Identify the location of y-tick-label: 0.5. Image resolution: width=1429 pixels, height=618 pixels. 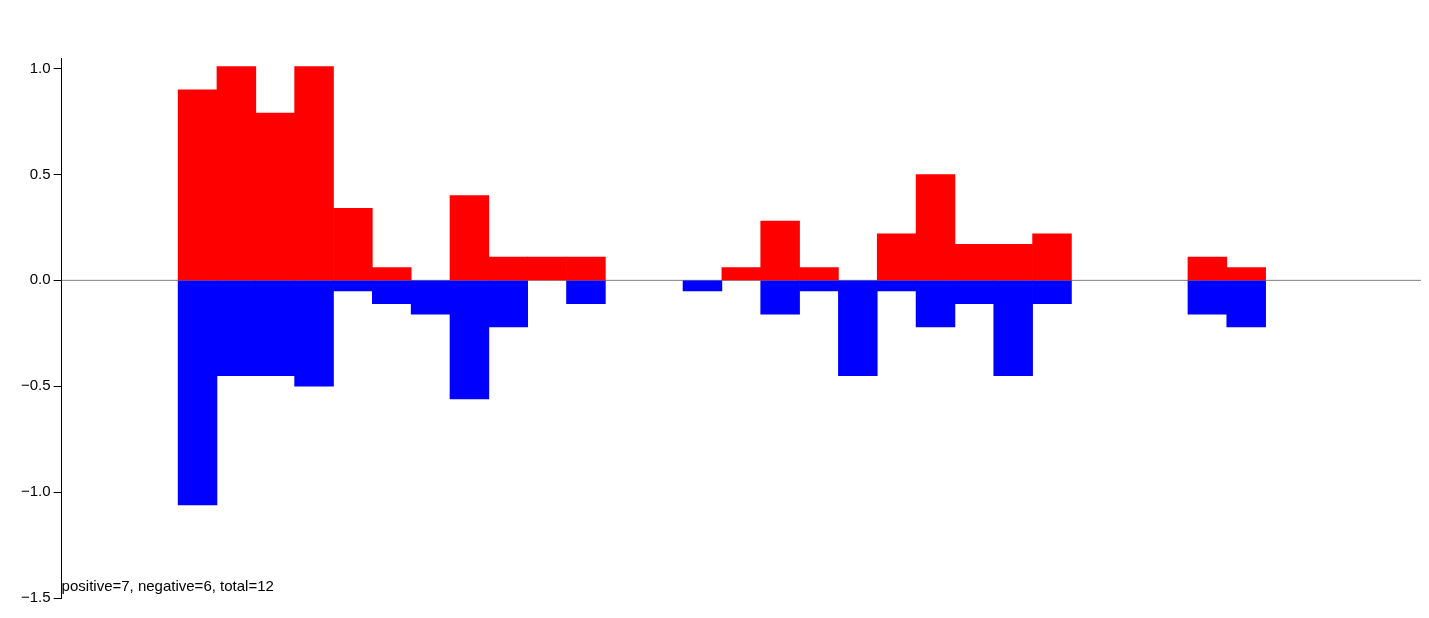
(40, 173).